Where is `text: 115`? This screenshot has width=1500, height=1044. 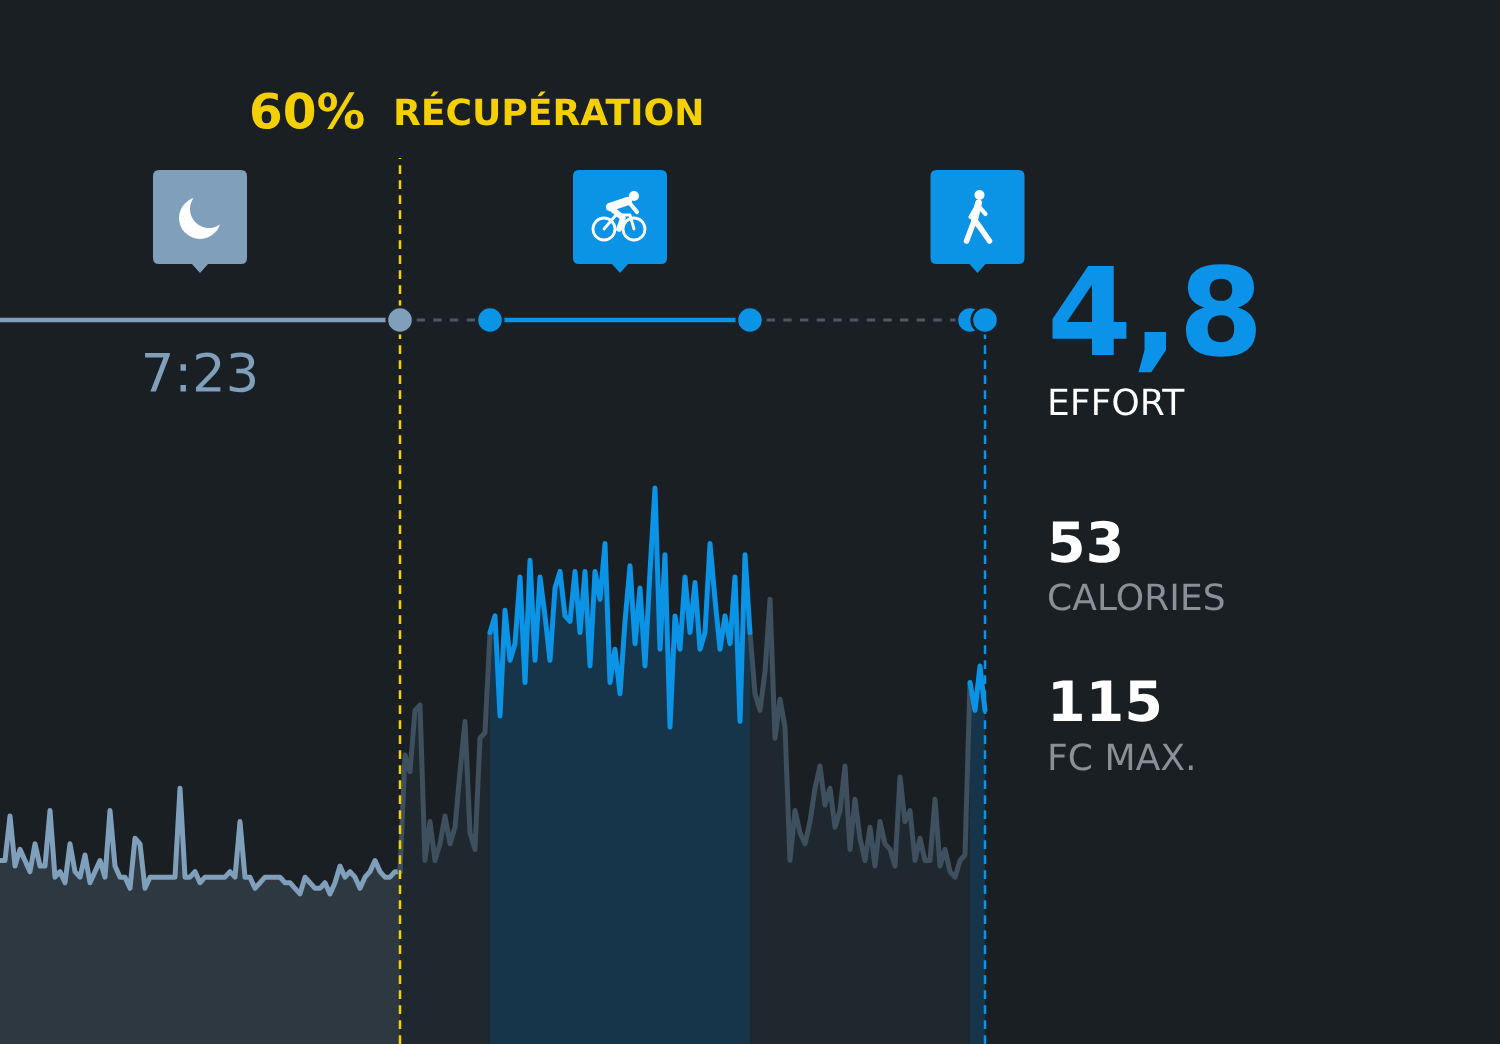 text: 115 is located at coordinates (1106, 701).